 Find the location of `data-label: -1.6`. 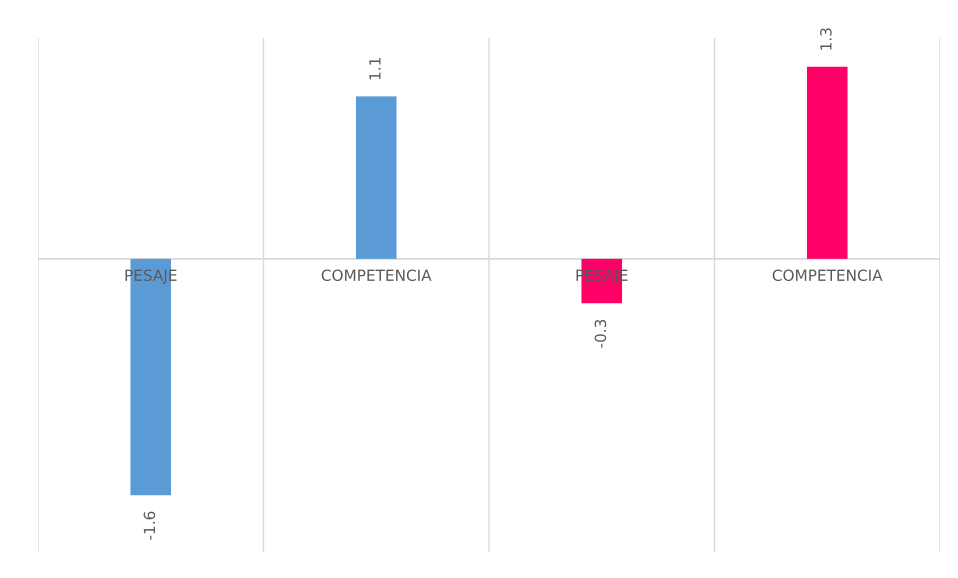

data-label: -1.6 is located at coordinates (150, 526).